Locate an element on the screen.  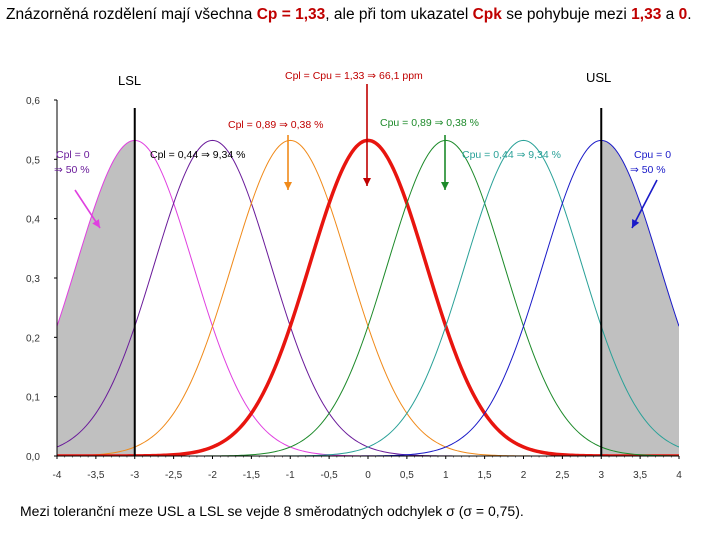
arrow-cpl-089-head is located at coordinates (288, 186).